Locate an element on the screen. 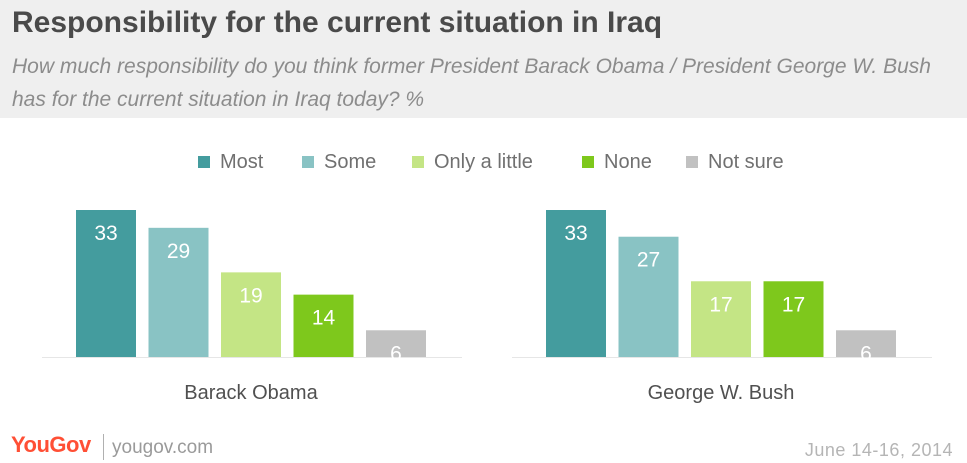 Image resolution: width=967 pixels, height=463 pixels. legend-label: Only a little is located at coordinates (483, 161).